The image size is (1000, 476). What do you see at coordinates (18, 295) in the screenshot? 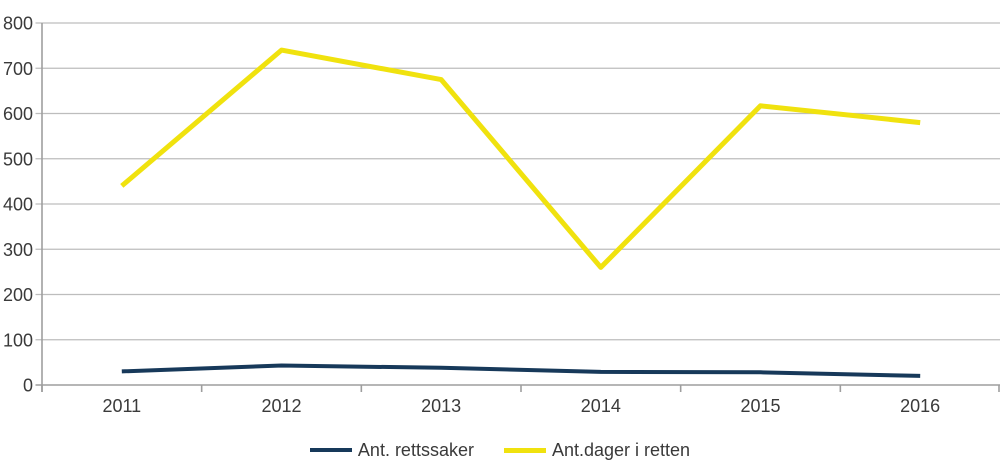
I see `y-tick-label-200: 200` at bounding box center [18, 295].